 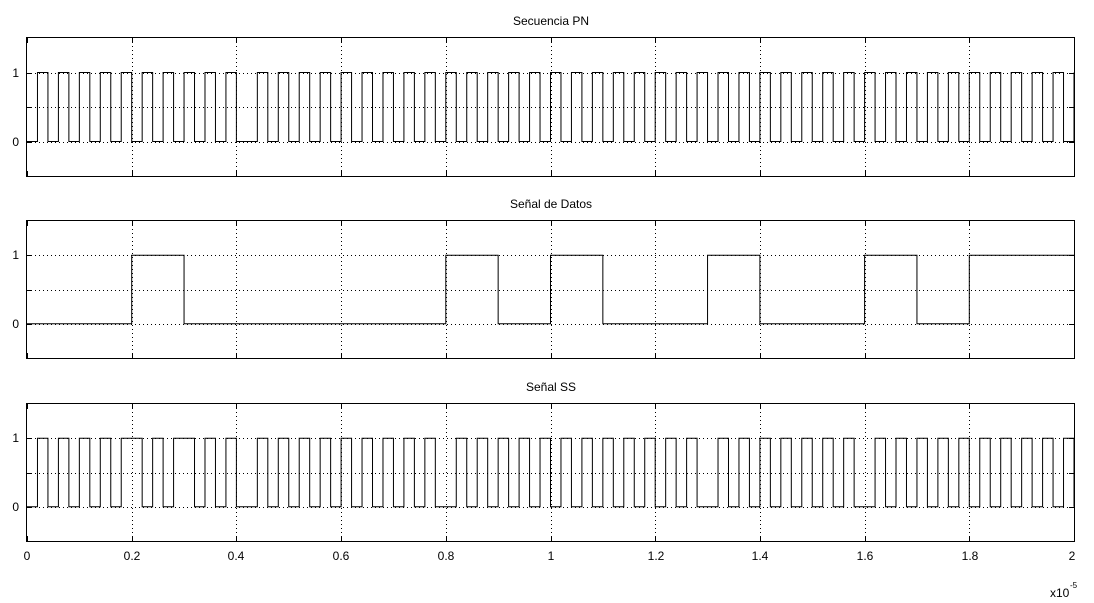 What do you see at coordinates (865, 556) in the screenshot?
I see `xtick-label: 1.6` at bounding box center [865, 556].